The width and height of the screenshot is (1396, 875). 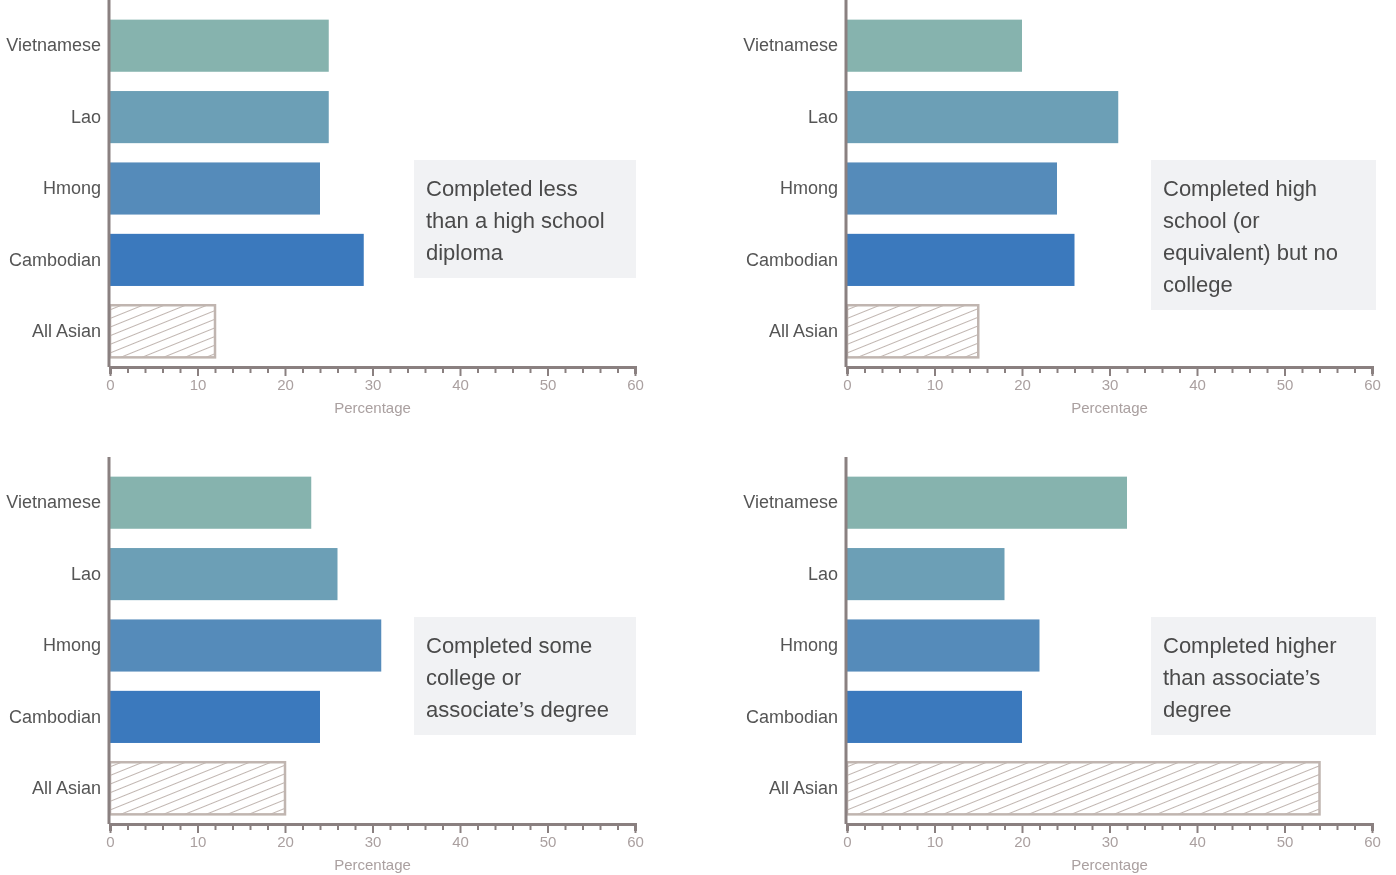 I want to click on caption-box: Completed less than a high school diploma, so click(x=525, y=219).